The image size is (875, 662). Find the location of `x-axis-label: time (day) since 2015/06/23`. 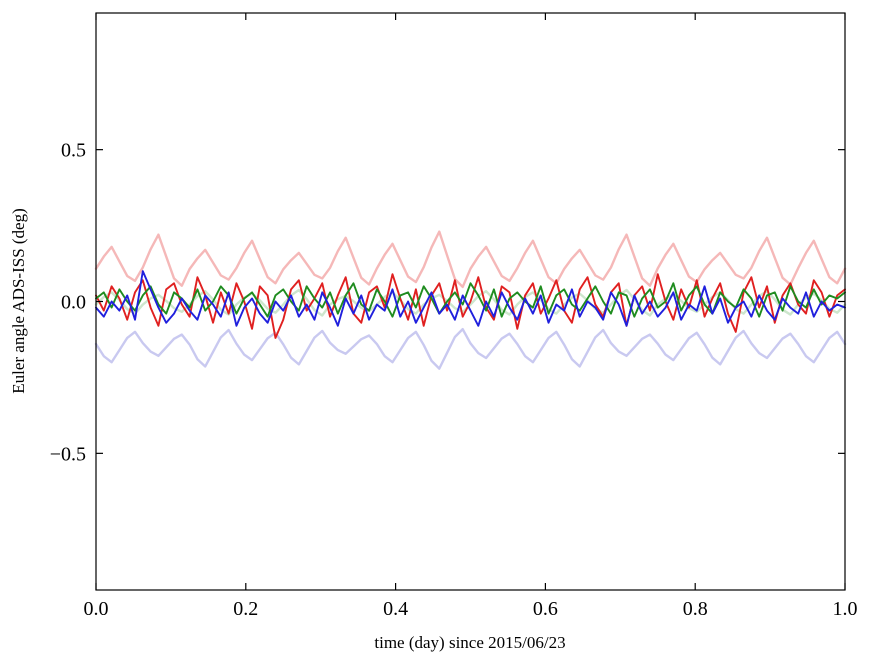

x-axis-label: time (day) since 2015/06/23 is located at coordinates (469, 642).